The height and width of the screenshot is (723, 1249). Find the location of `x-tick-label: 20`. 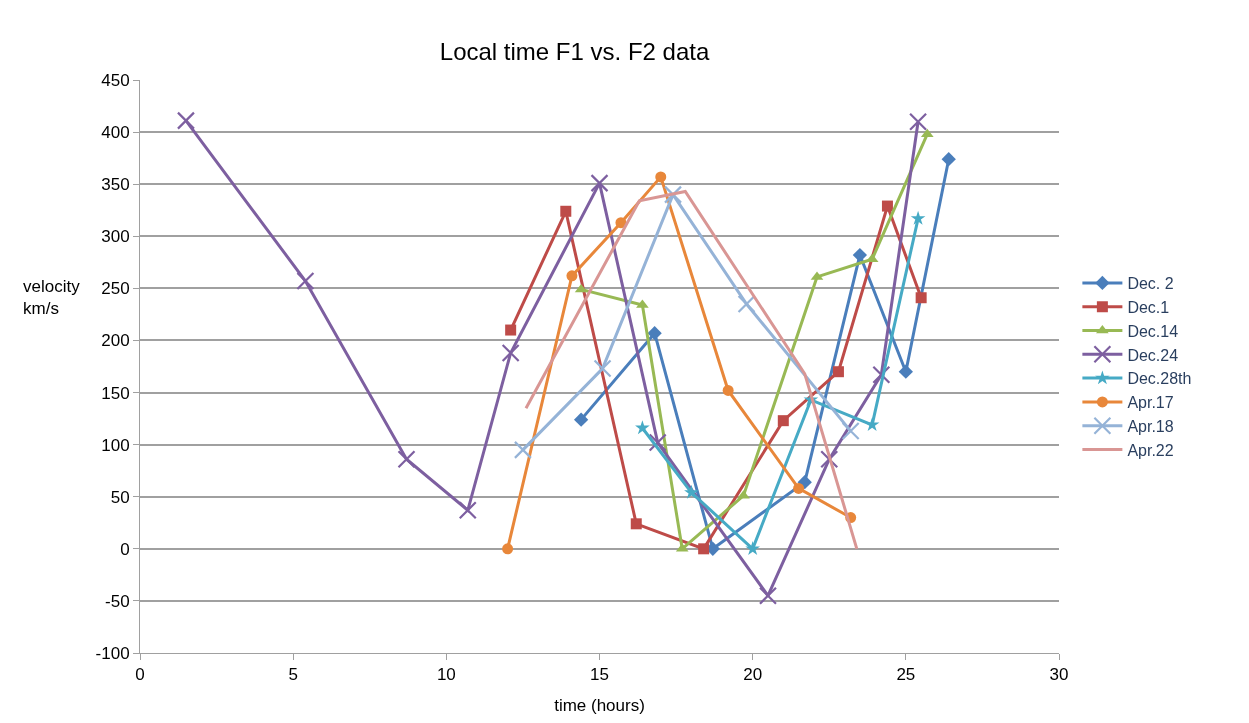

x-tick-label: 20 is located at coordinates (753, 675).